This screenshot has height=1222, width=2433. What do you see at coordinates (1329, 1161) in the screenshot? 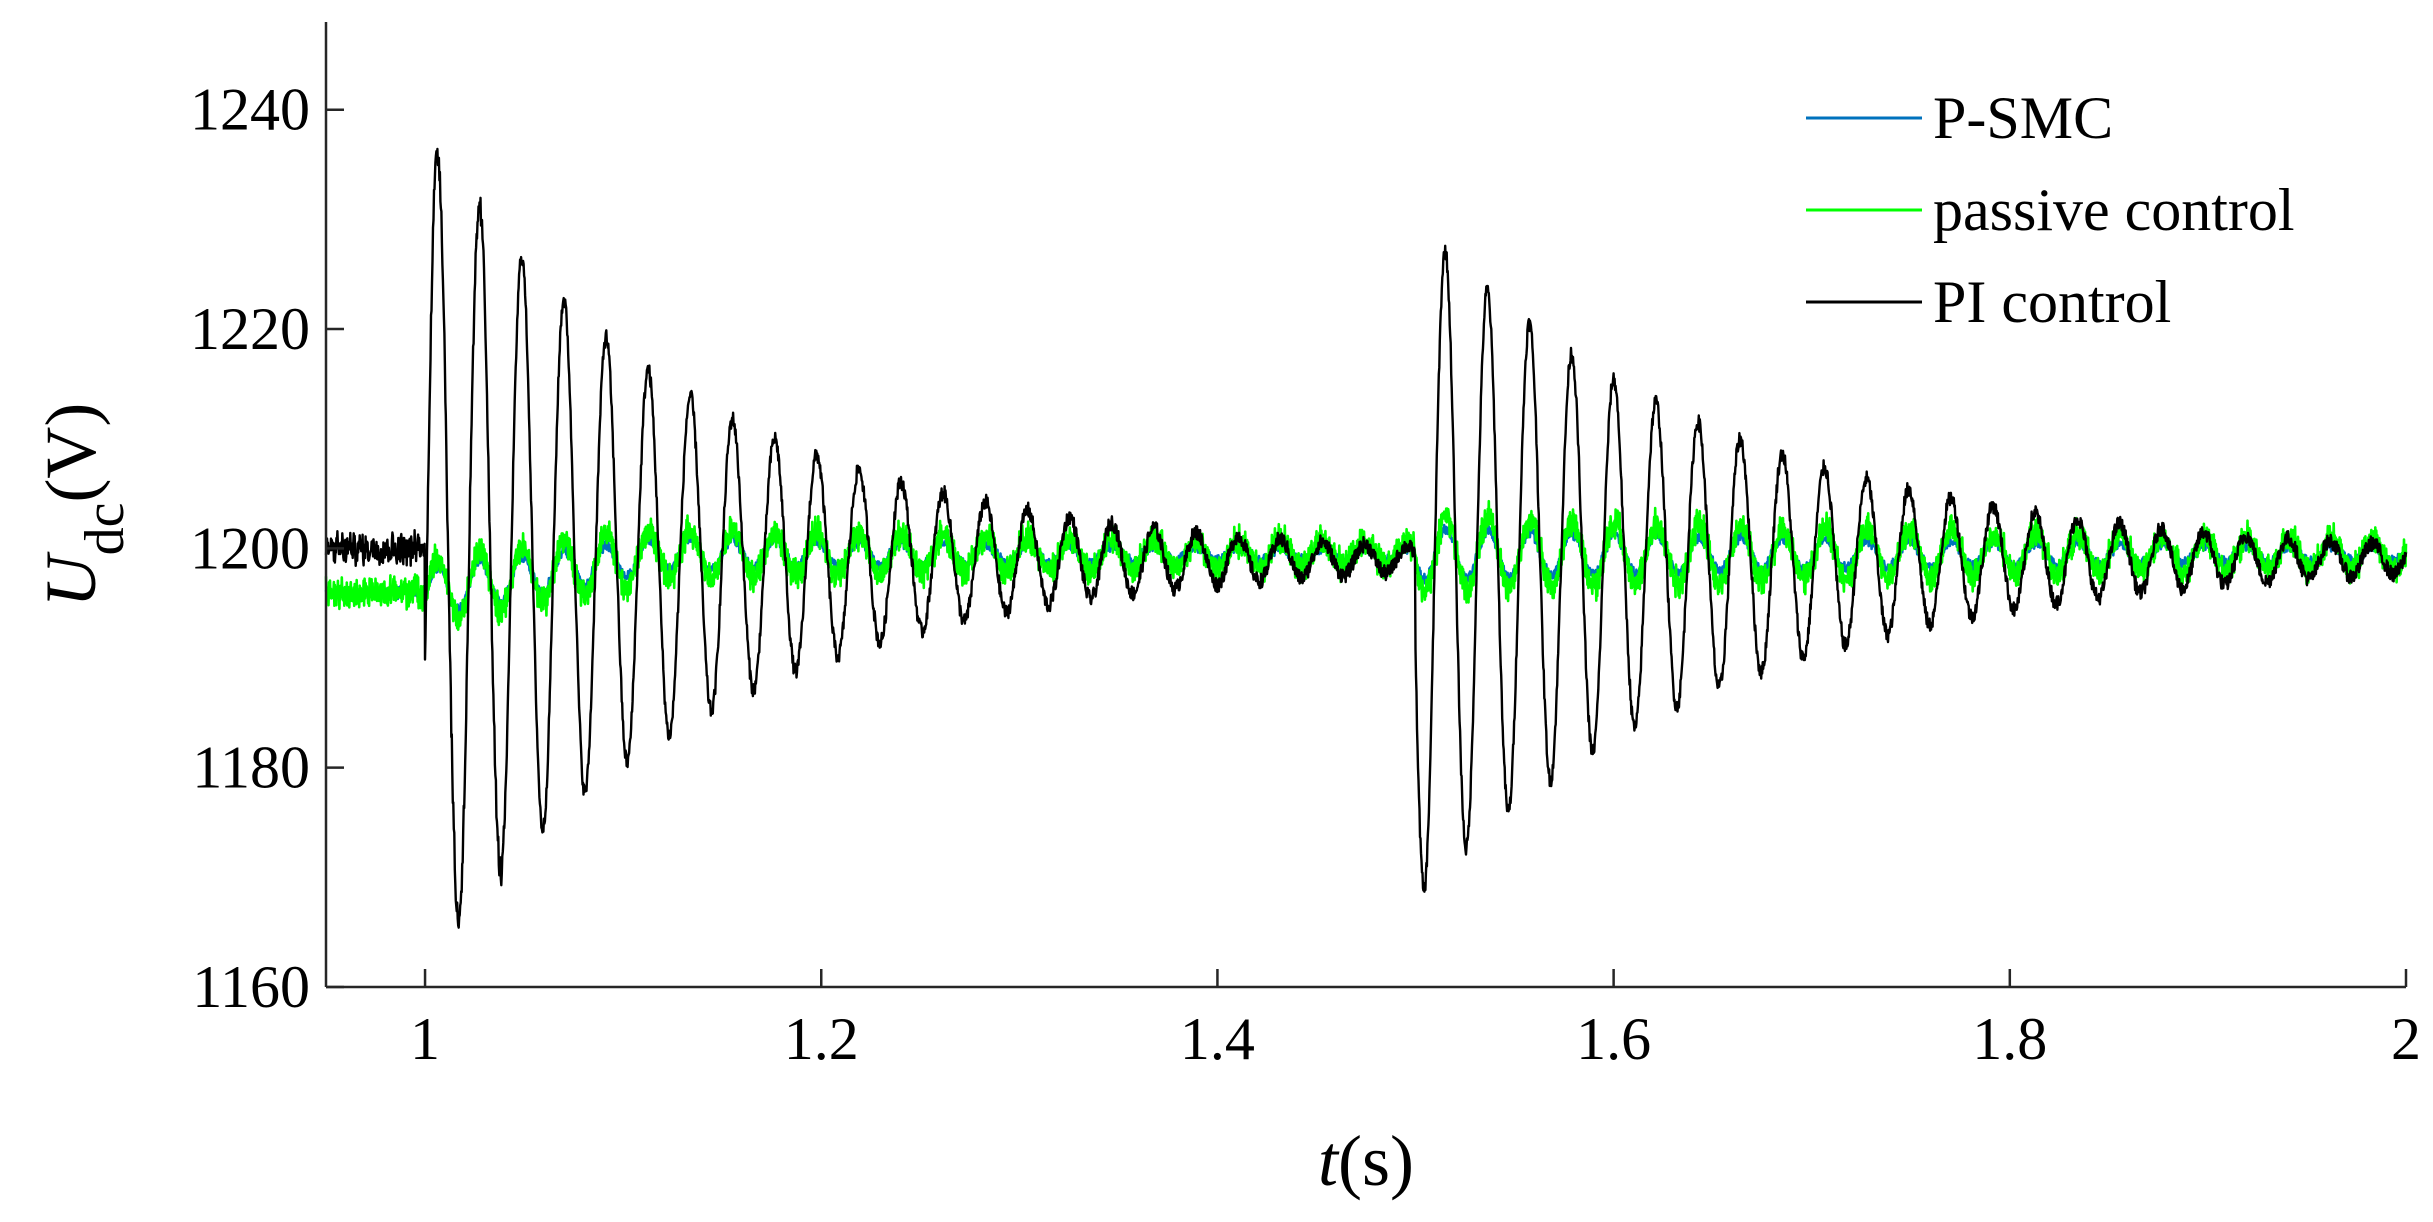
I see `x-axis-var: t` at bounding box center [1329, 1161].